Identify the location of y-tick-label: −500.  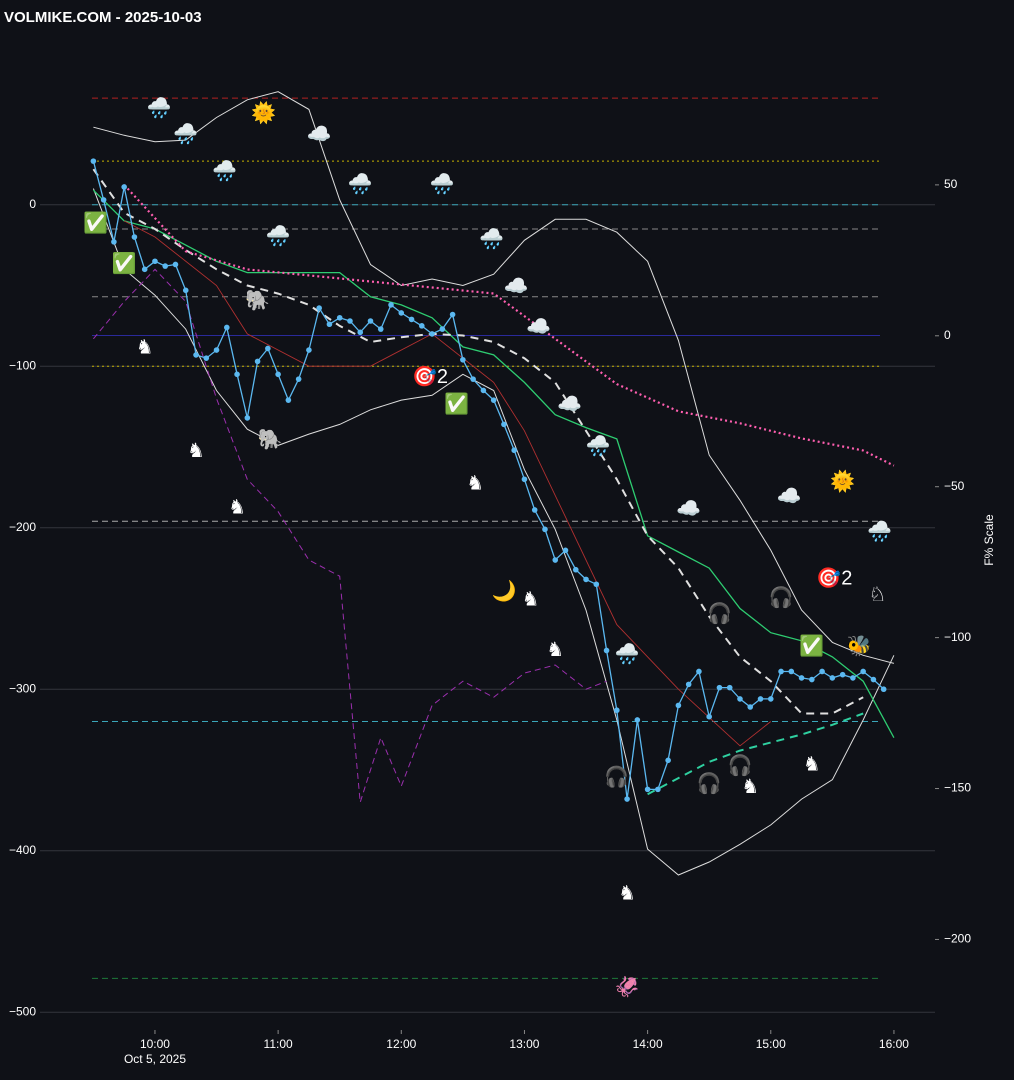
(22, 1011).